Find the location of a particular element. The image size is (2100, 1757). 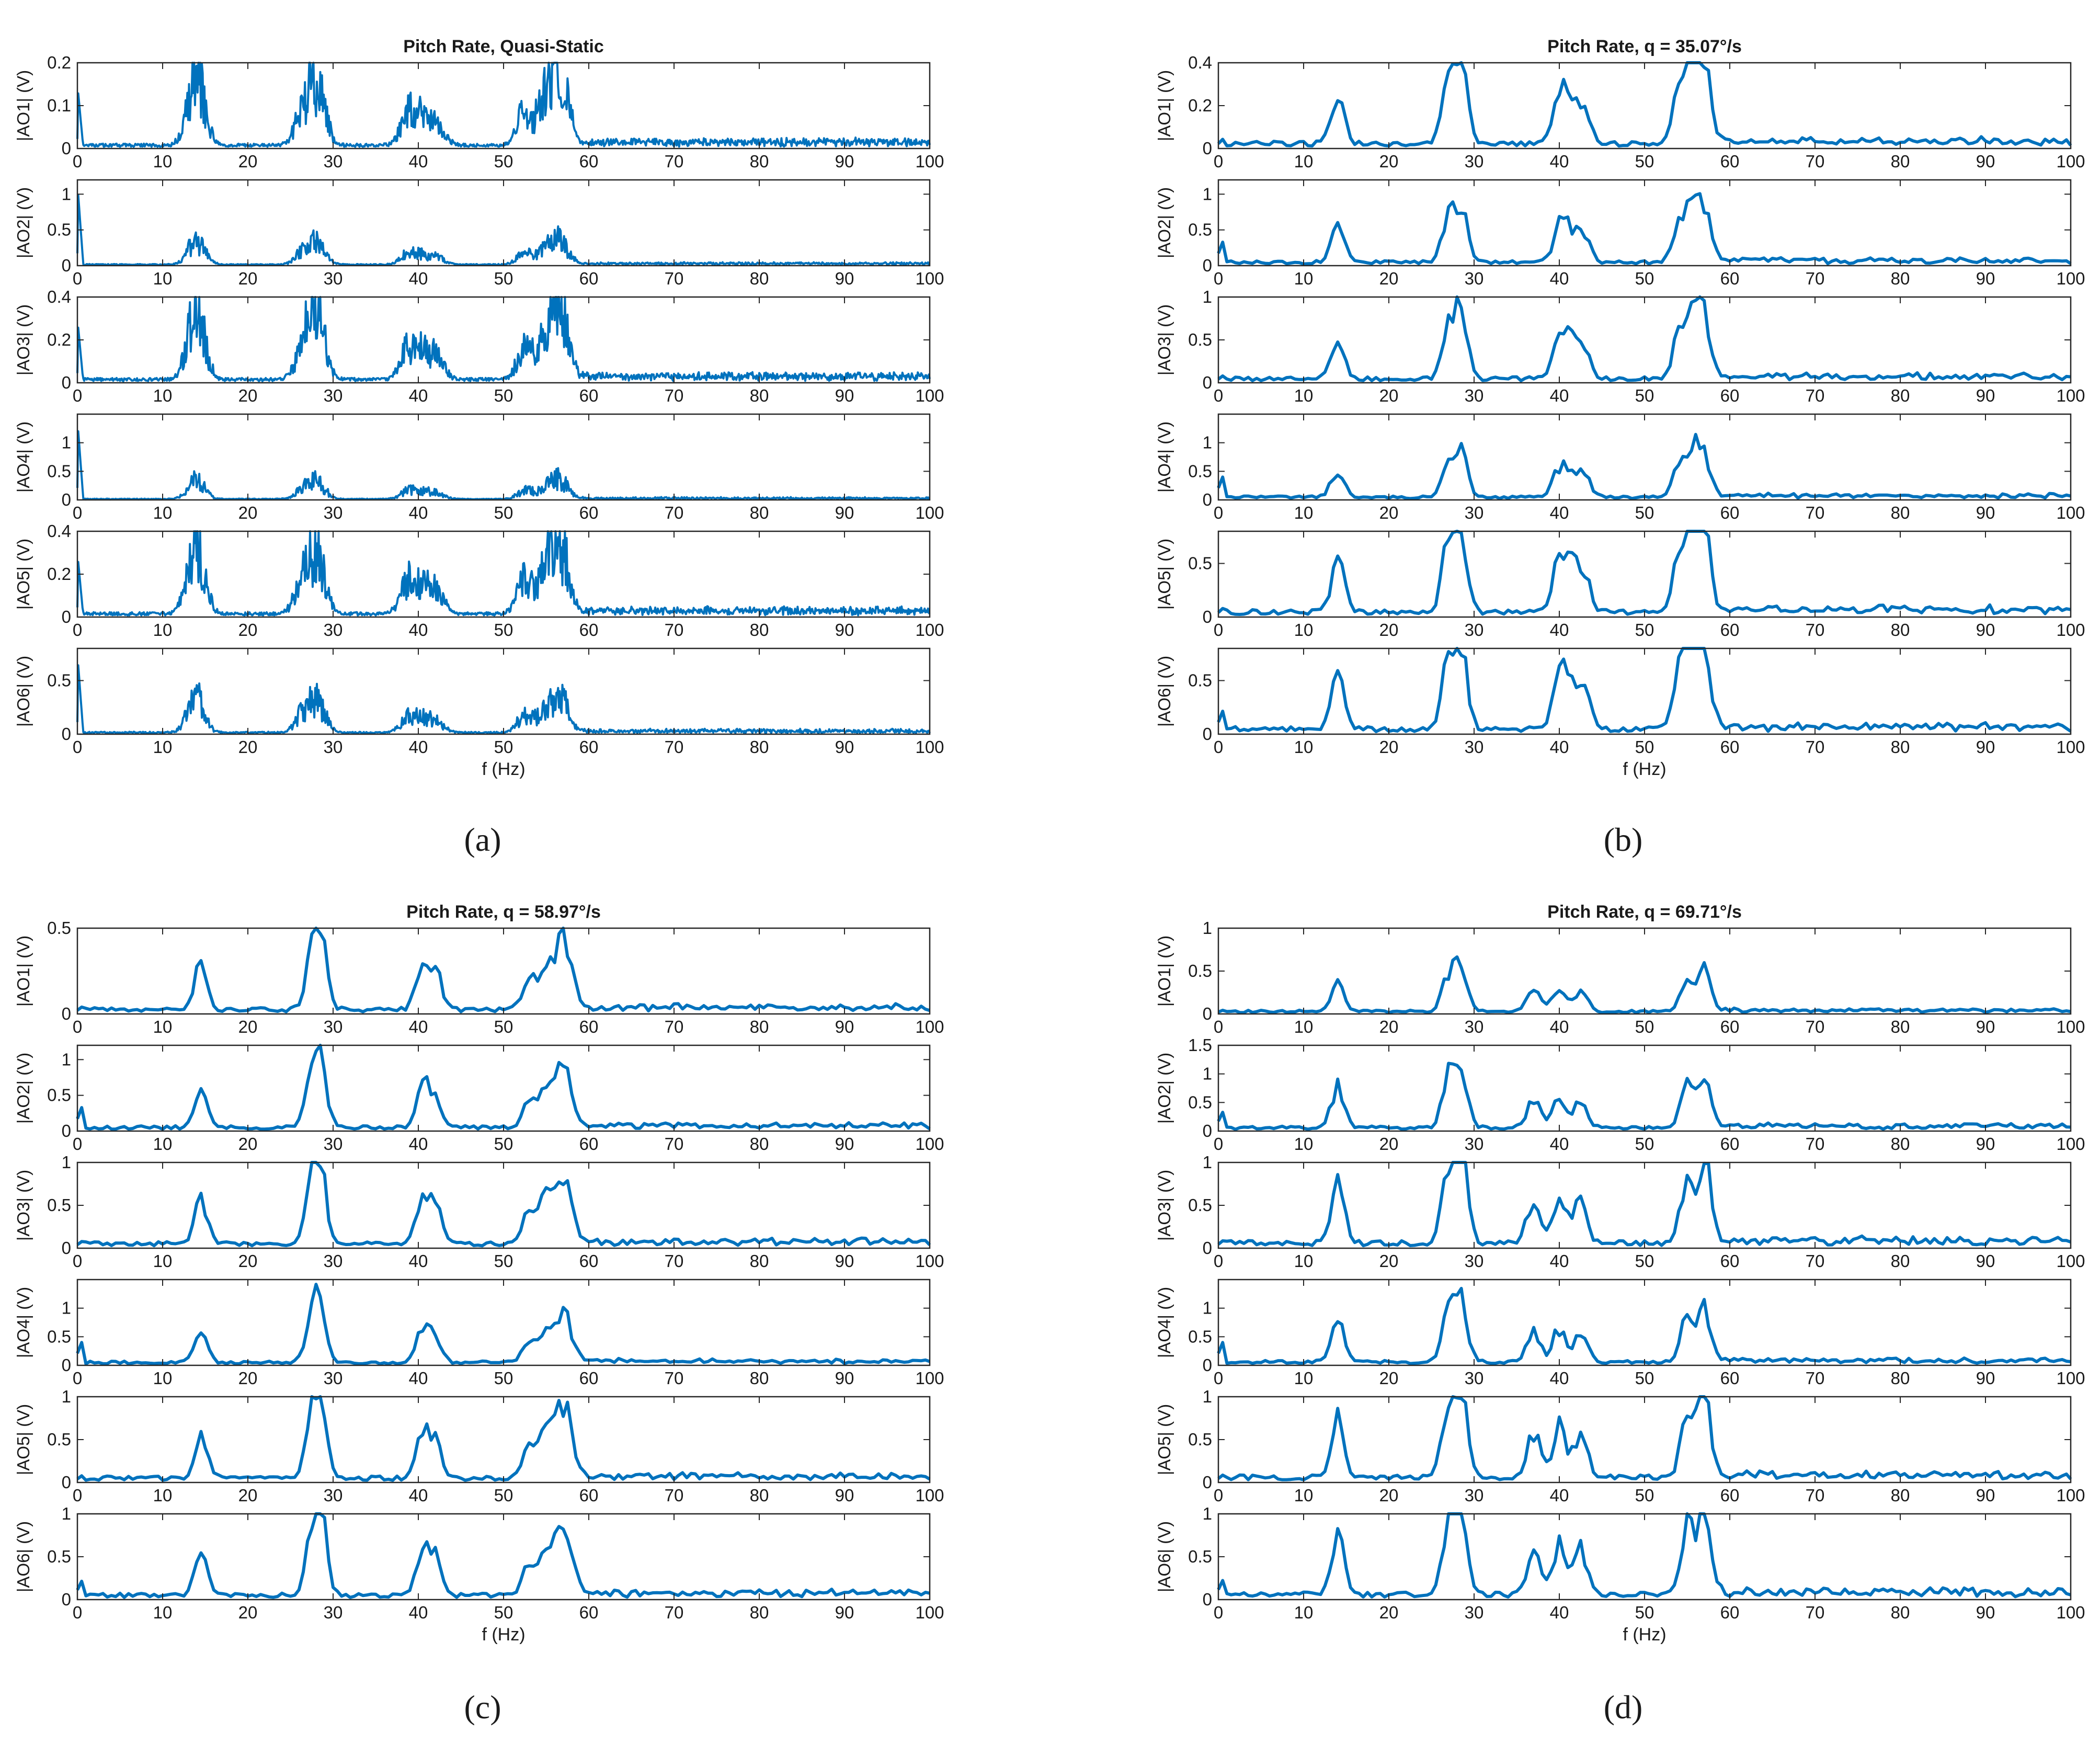

y-axis-label: |AO2| (V) is located at coordinates (1164, 223).